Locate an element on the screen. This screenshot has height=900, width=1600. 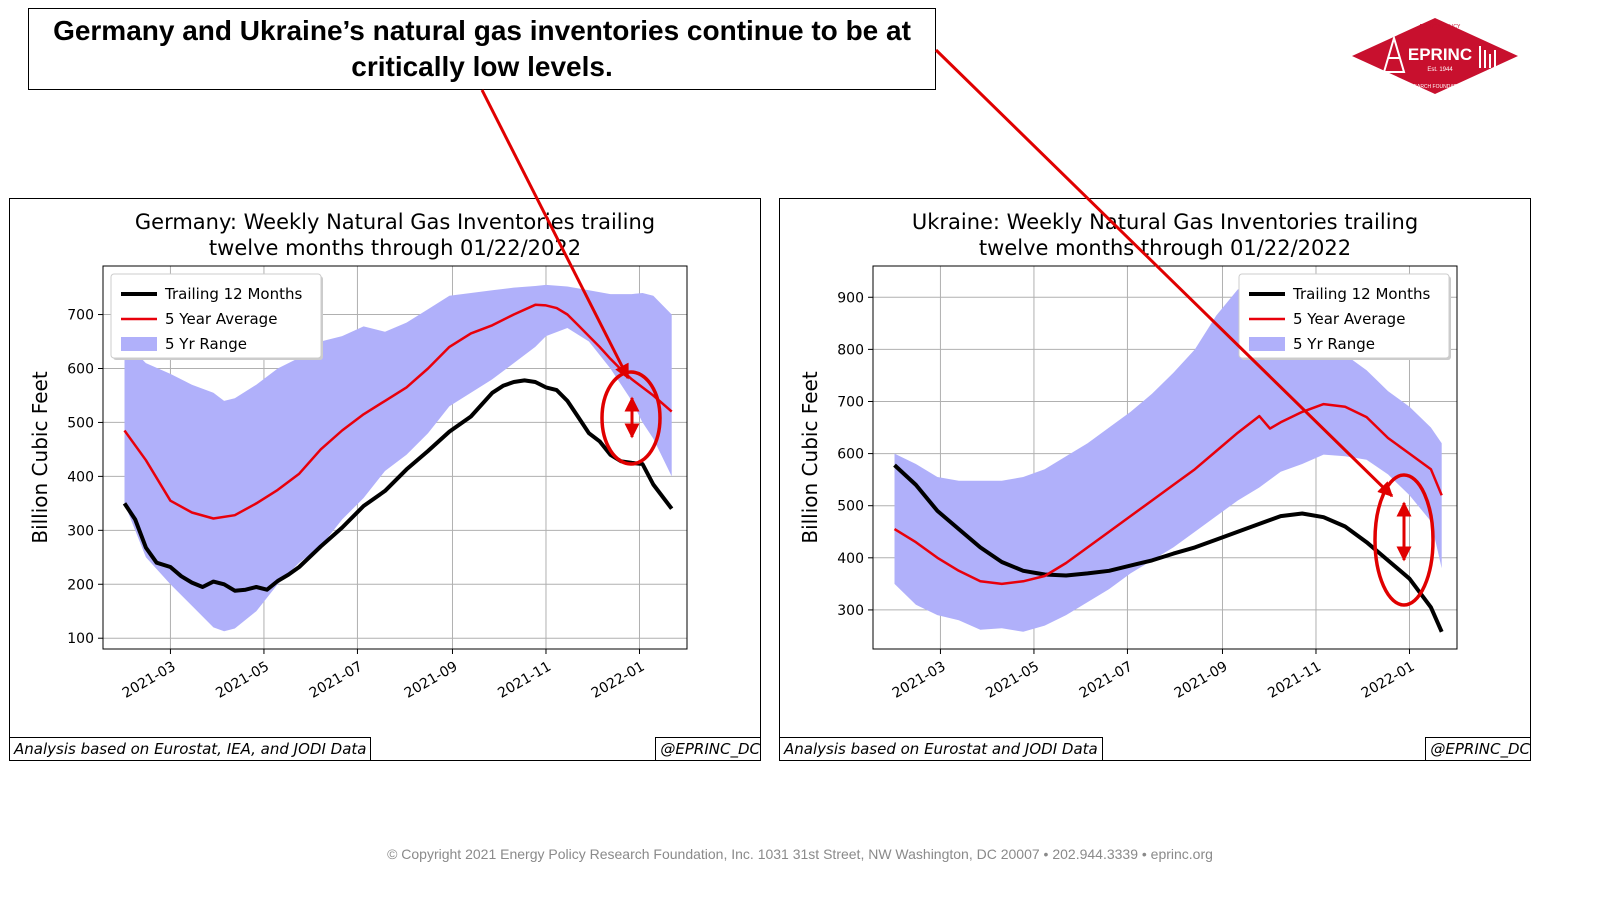
germany-y-tick-label: 300 is located at coordinates (80, 531).